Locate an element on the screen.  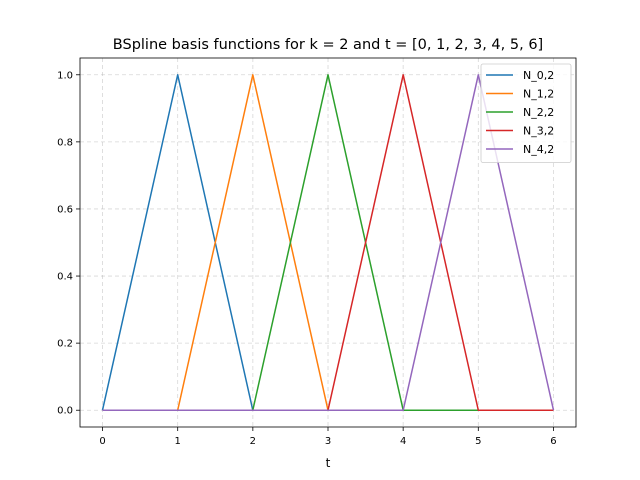
y-tick-label: 0.4 is located at coordinates (65, 277).